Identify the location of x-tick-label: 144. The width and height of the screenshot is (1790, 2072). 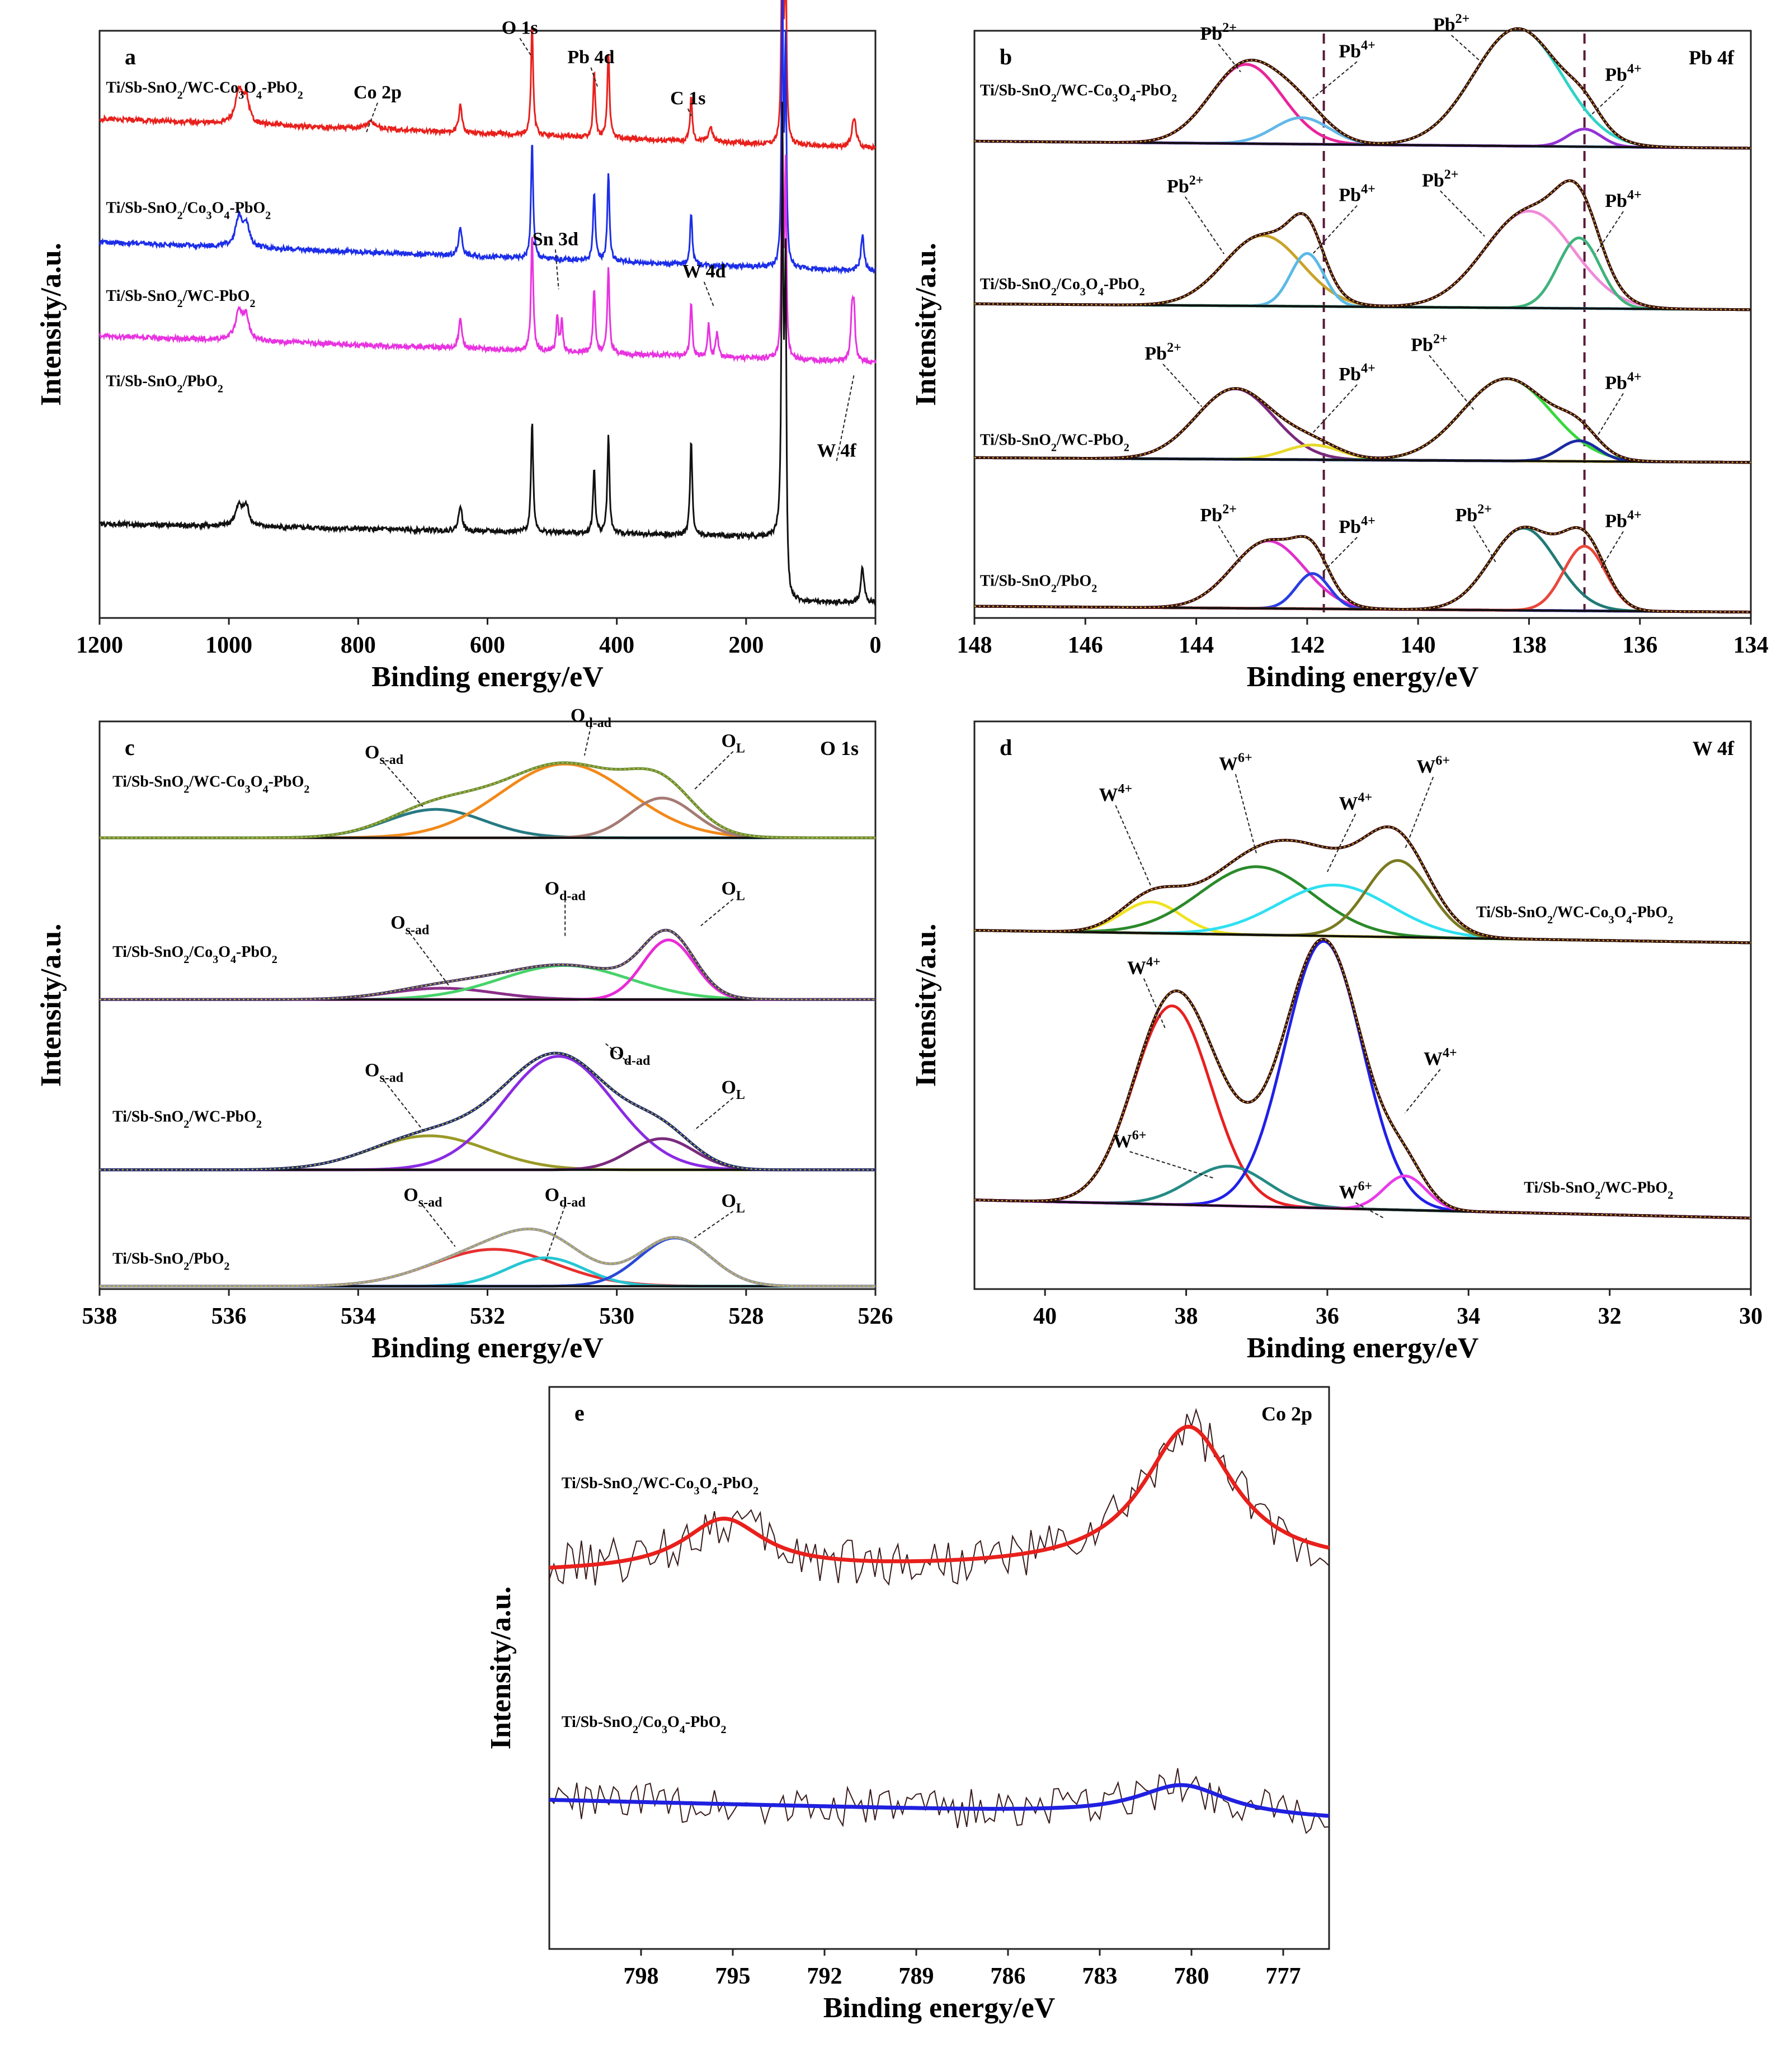
(1196, 645).